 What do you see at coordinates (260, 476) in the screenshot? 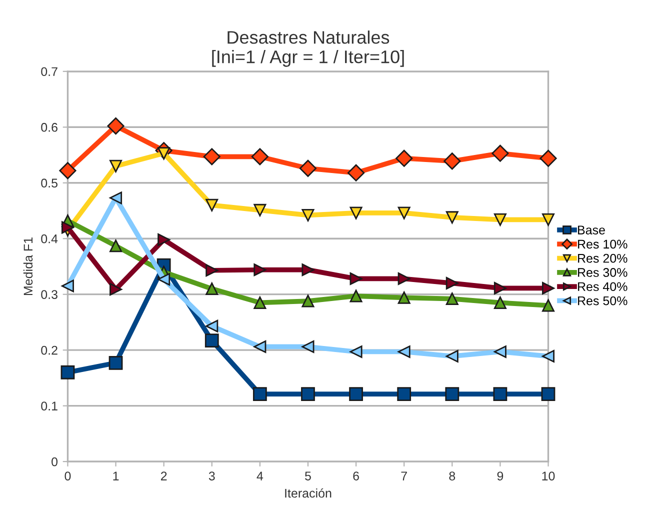
I see `x-tick-label: 4` at bounding box center [260, 476].